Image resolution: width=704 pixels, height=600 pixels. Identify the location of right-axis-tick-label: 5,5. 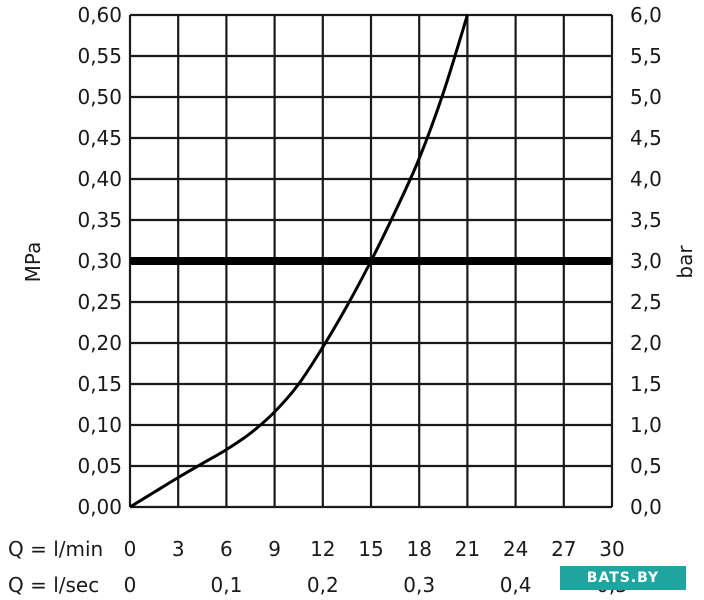
(646, 56).